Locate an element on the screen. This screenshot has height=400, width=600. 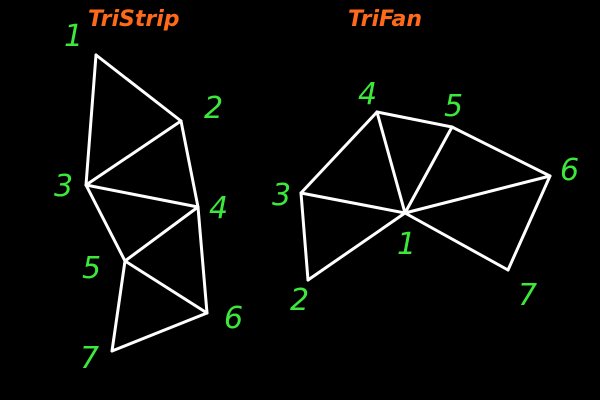
tristrip-vertex-label: 6 is located at coordinates (233, 318).